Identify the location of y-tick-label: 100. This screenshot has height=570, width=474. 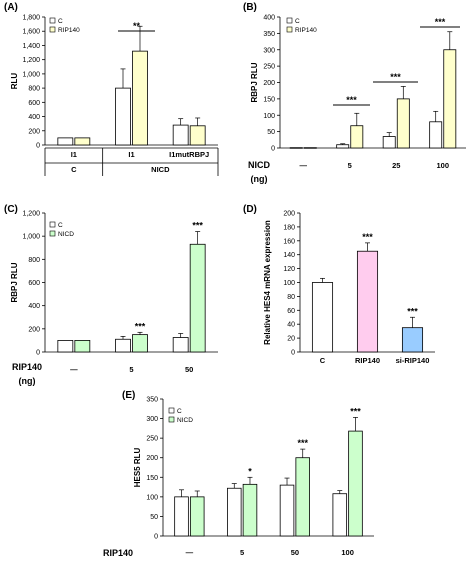
(269, 116).